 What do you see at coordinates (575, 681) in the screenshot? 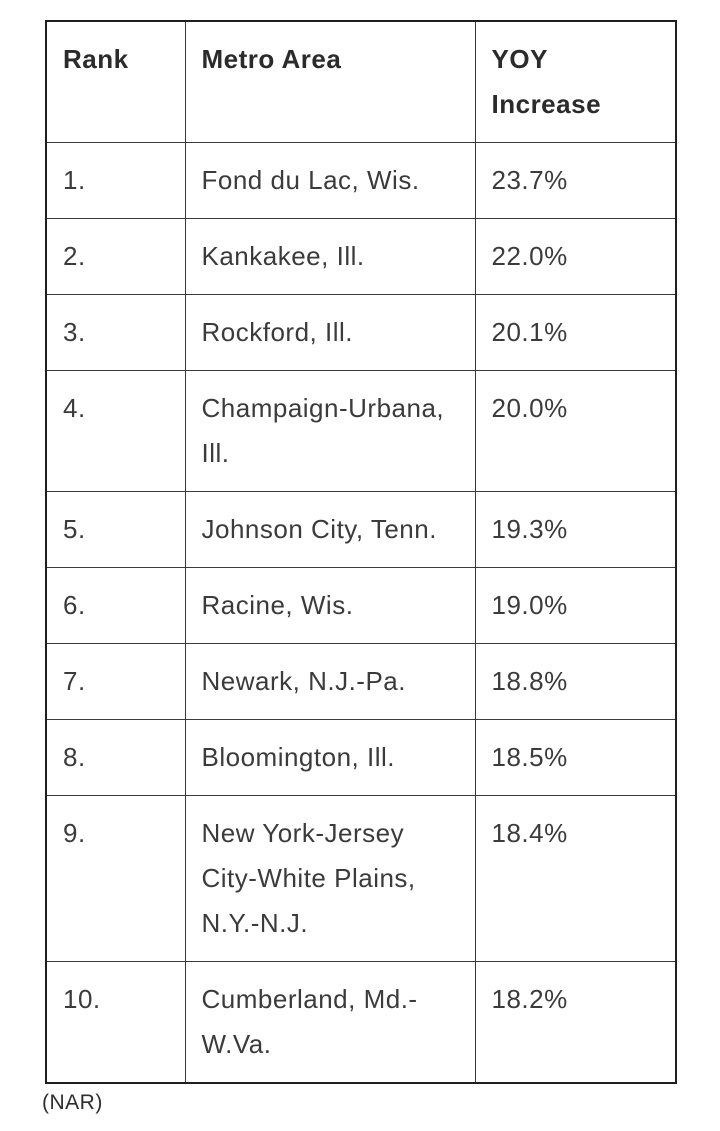
I see `yoy-cell: 18.8%` at bounding box center [575, 681].